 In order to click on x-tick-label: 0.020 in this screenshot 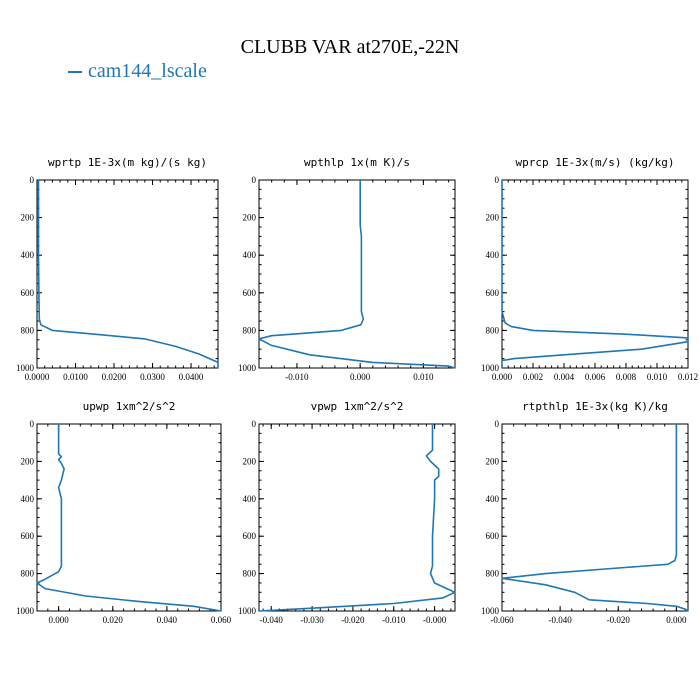, I will do `click(113, 620)`.